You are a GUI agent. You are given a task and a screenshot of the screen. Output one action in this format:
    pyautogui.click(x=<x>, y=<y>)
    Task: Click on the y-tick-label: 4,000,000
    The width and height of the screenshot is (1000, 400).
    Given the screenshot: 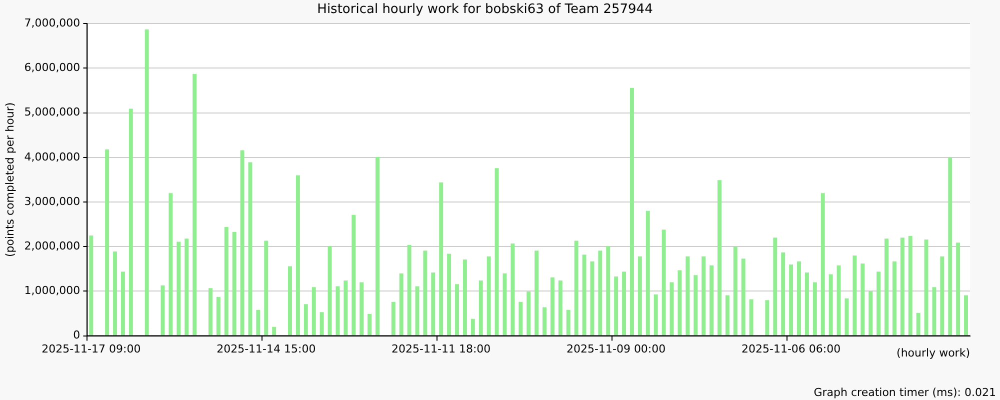 What is the action you would take?
    pyautogui.click(x=52, y=157)
    